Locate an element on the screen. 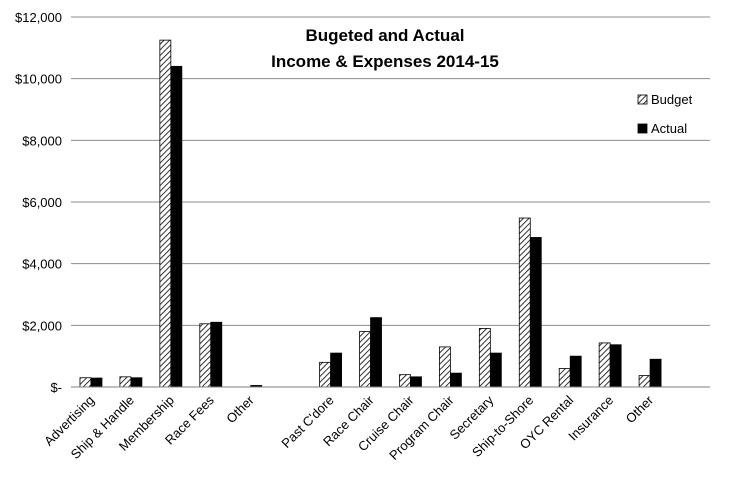  y-tick-label: $2,000 is located at coordinates (42, 325).